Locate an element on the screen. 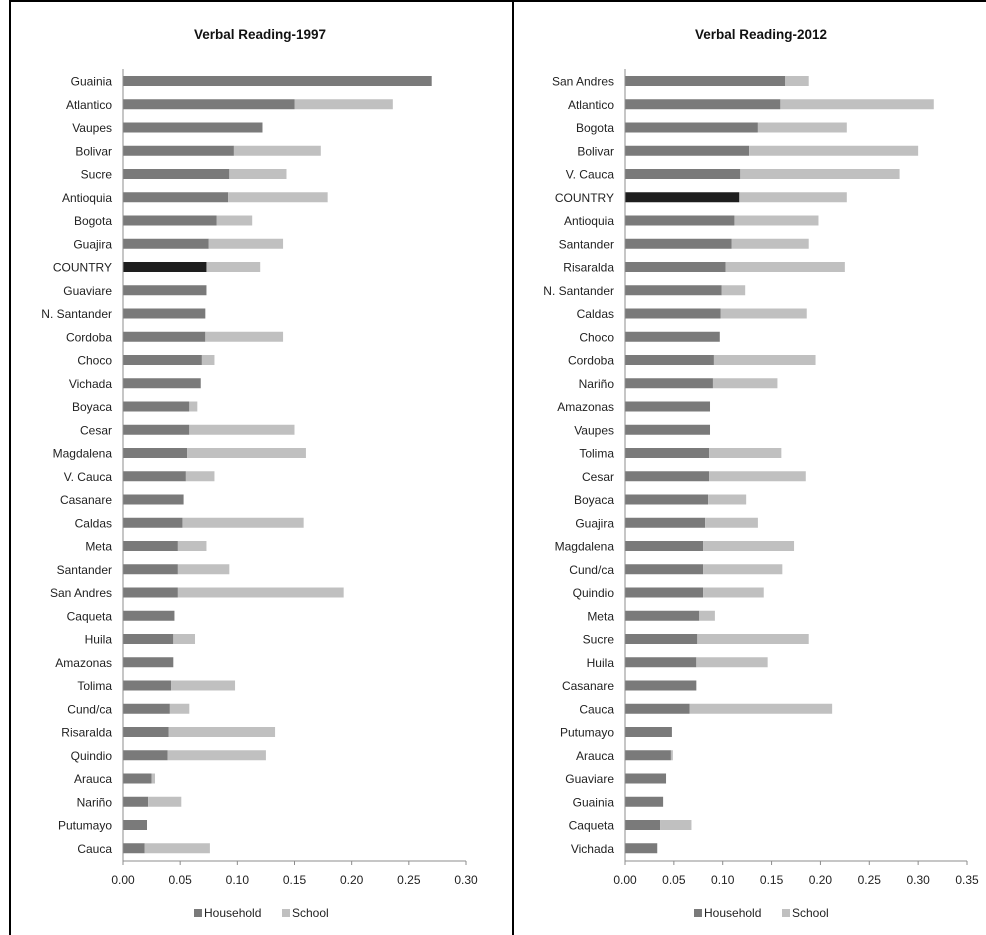  category-label: N. Santander is located at coordinates (76, 314).